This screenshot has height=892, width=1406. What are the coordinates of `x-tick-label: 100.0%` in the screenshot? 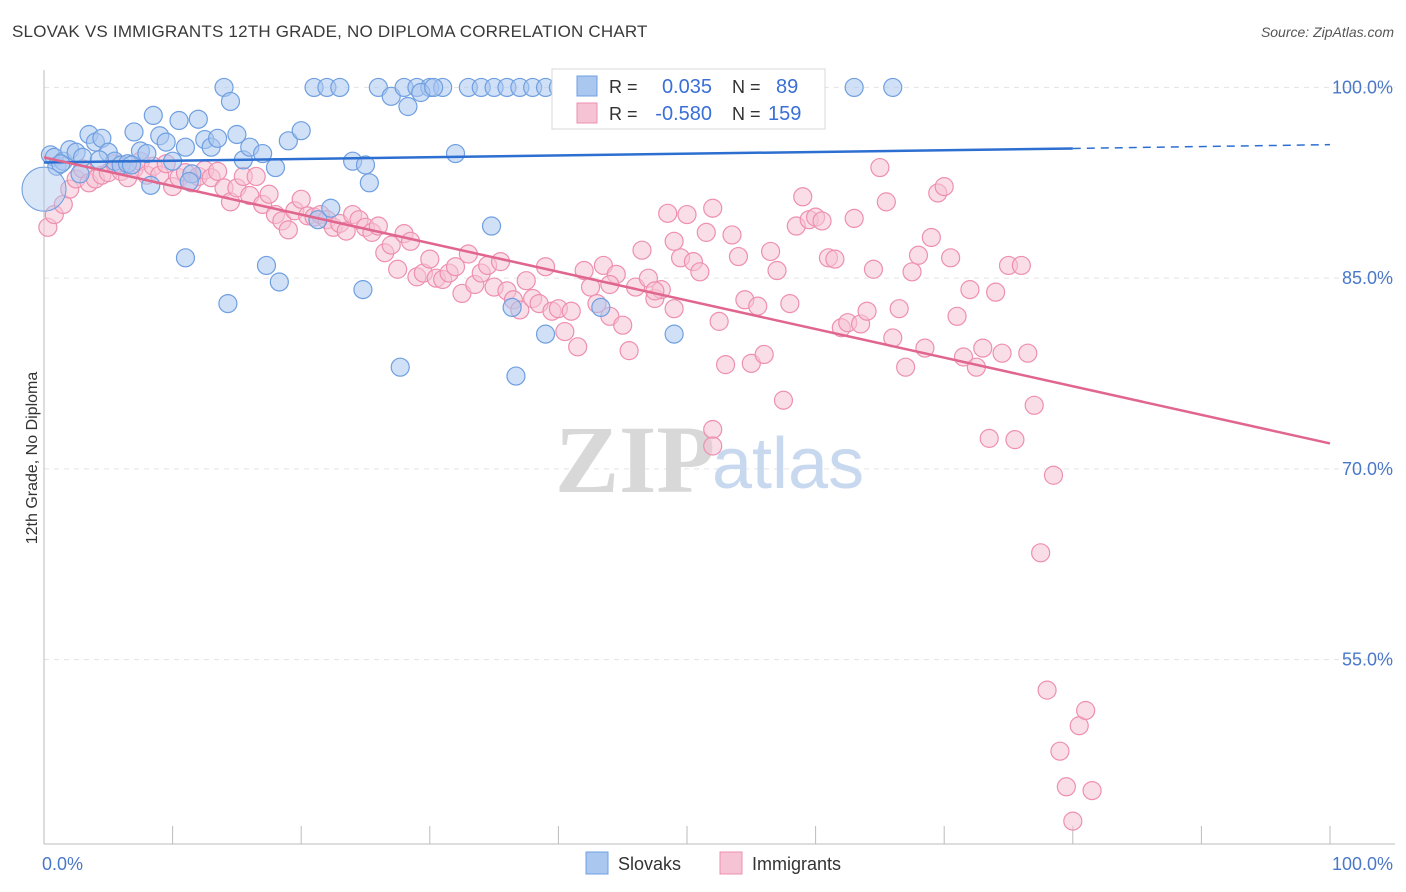 It's located at (1362, 864).